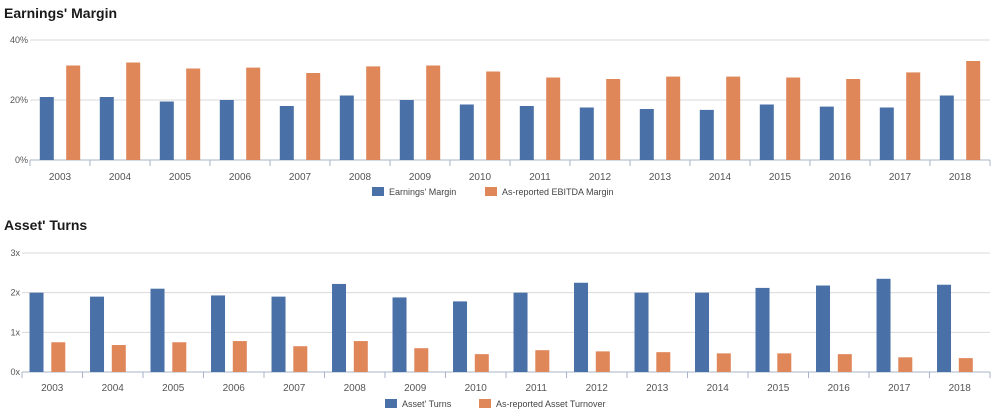 The width and height of the screenshot is (1004, 419). Describe the element at coordinates (15, 372) in the screenshot. I see `y-tick-label: 0x` at that location.